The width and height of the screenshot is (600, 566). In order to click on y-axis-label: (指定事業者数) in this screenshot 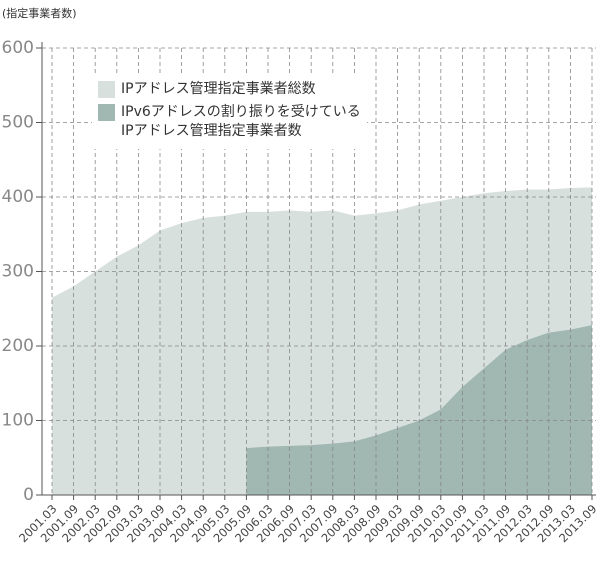, I will do `click(39, 13)`.